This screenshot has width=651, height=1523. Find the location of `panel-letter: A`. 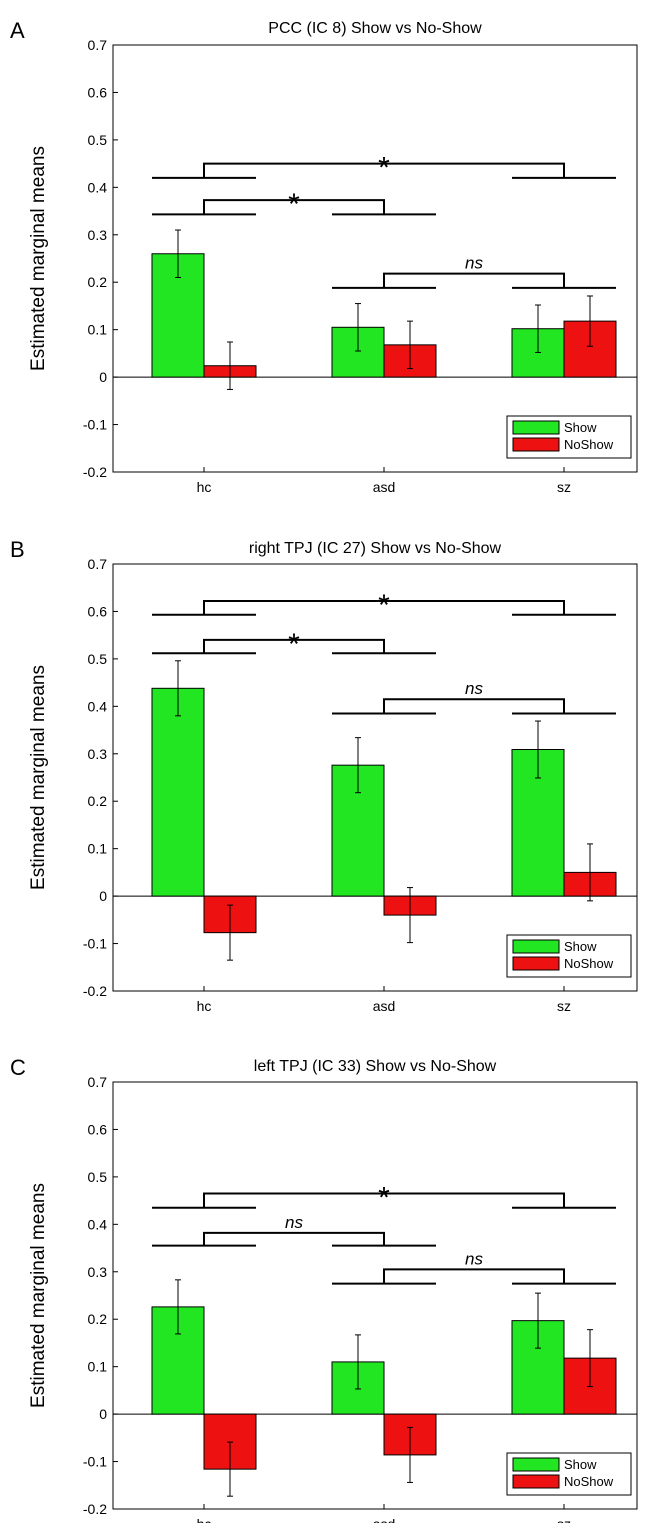

panel-letter: A is located at coordinates (17, 30).